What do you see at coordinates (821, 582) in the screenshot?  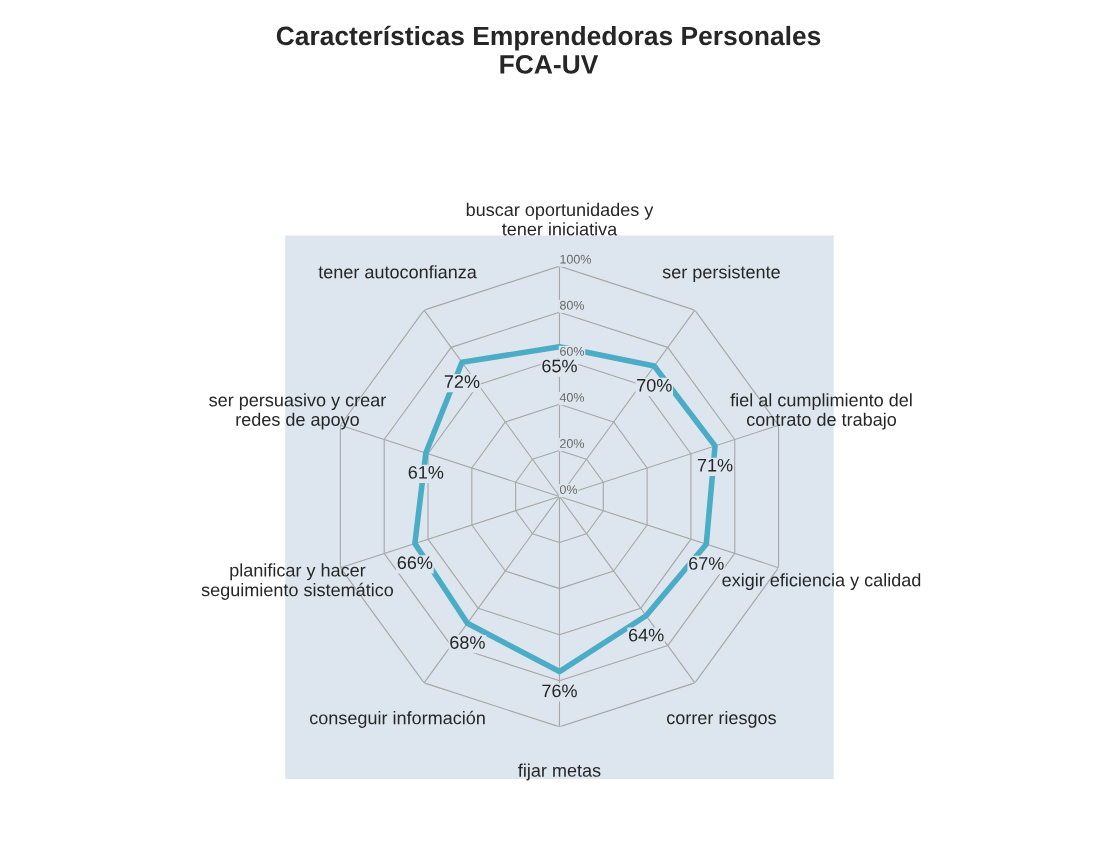 I see `spoke-label: exigir eficiencia y calidad` at bounding box center [821, 582].